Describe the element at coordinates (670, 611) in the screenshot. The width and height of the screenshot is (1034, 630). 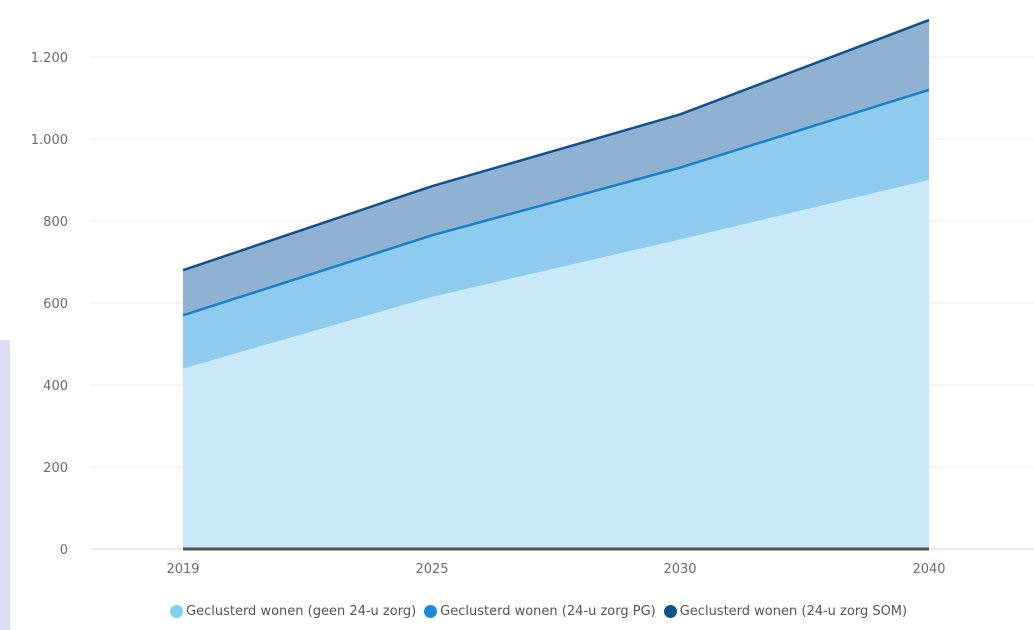
I see `legend-marker-som` at that location.